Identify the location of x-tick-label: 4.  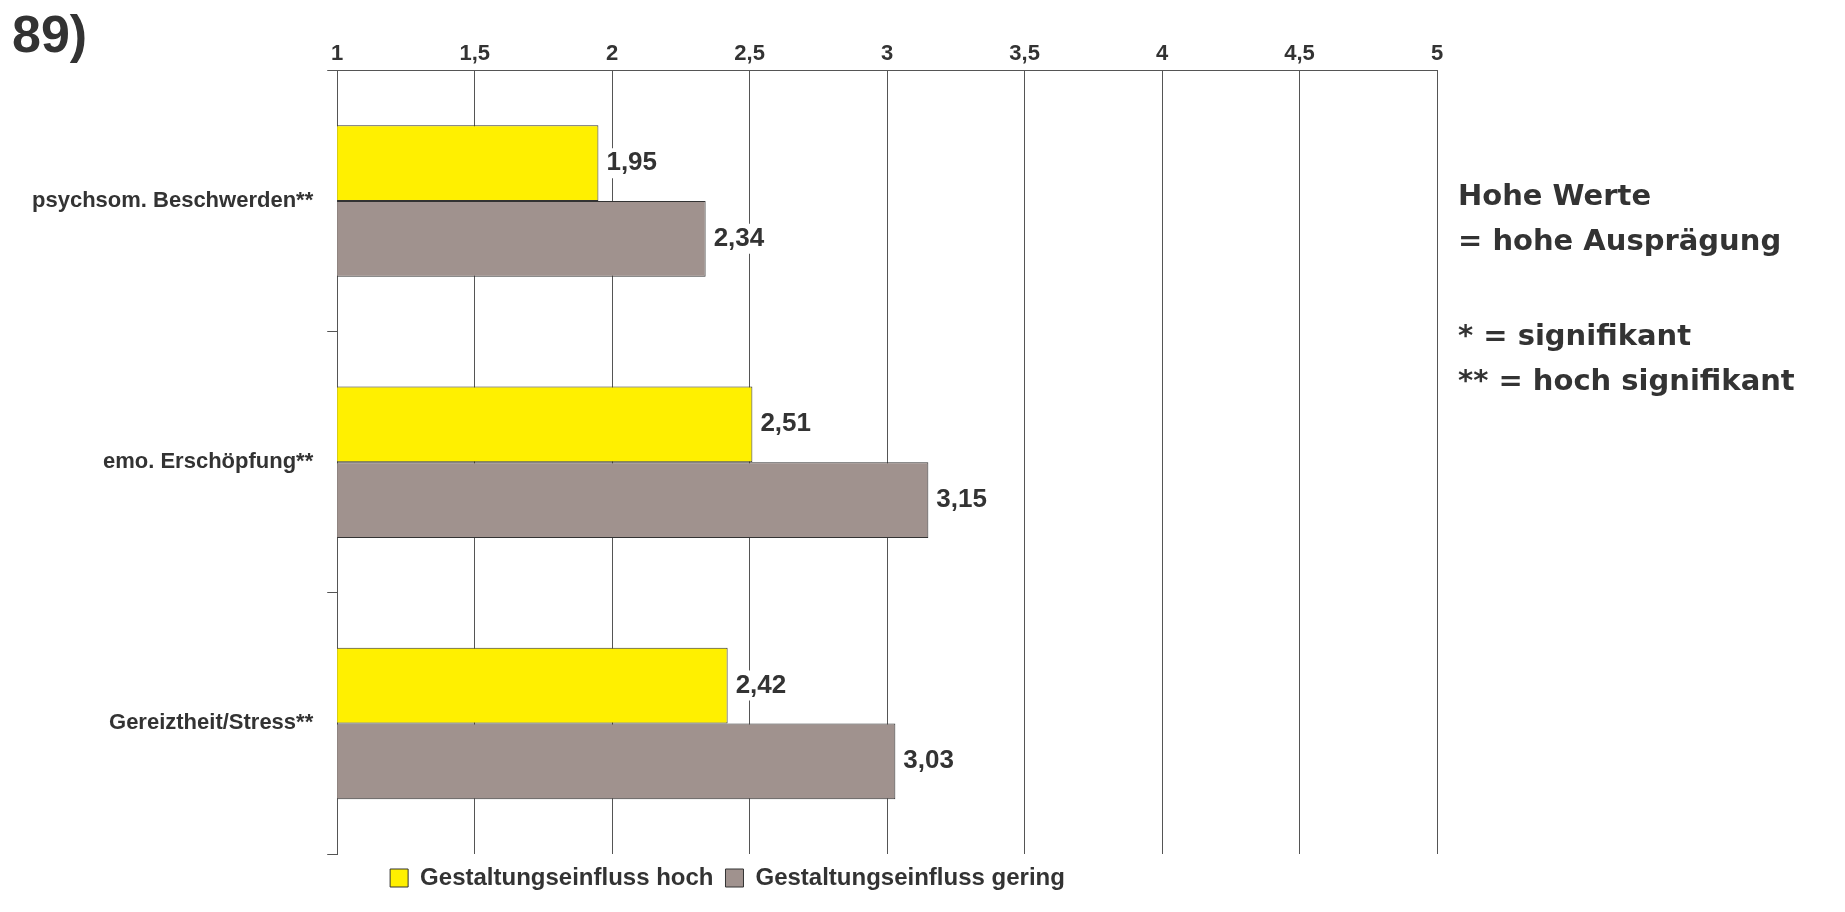
(1162, 53).